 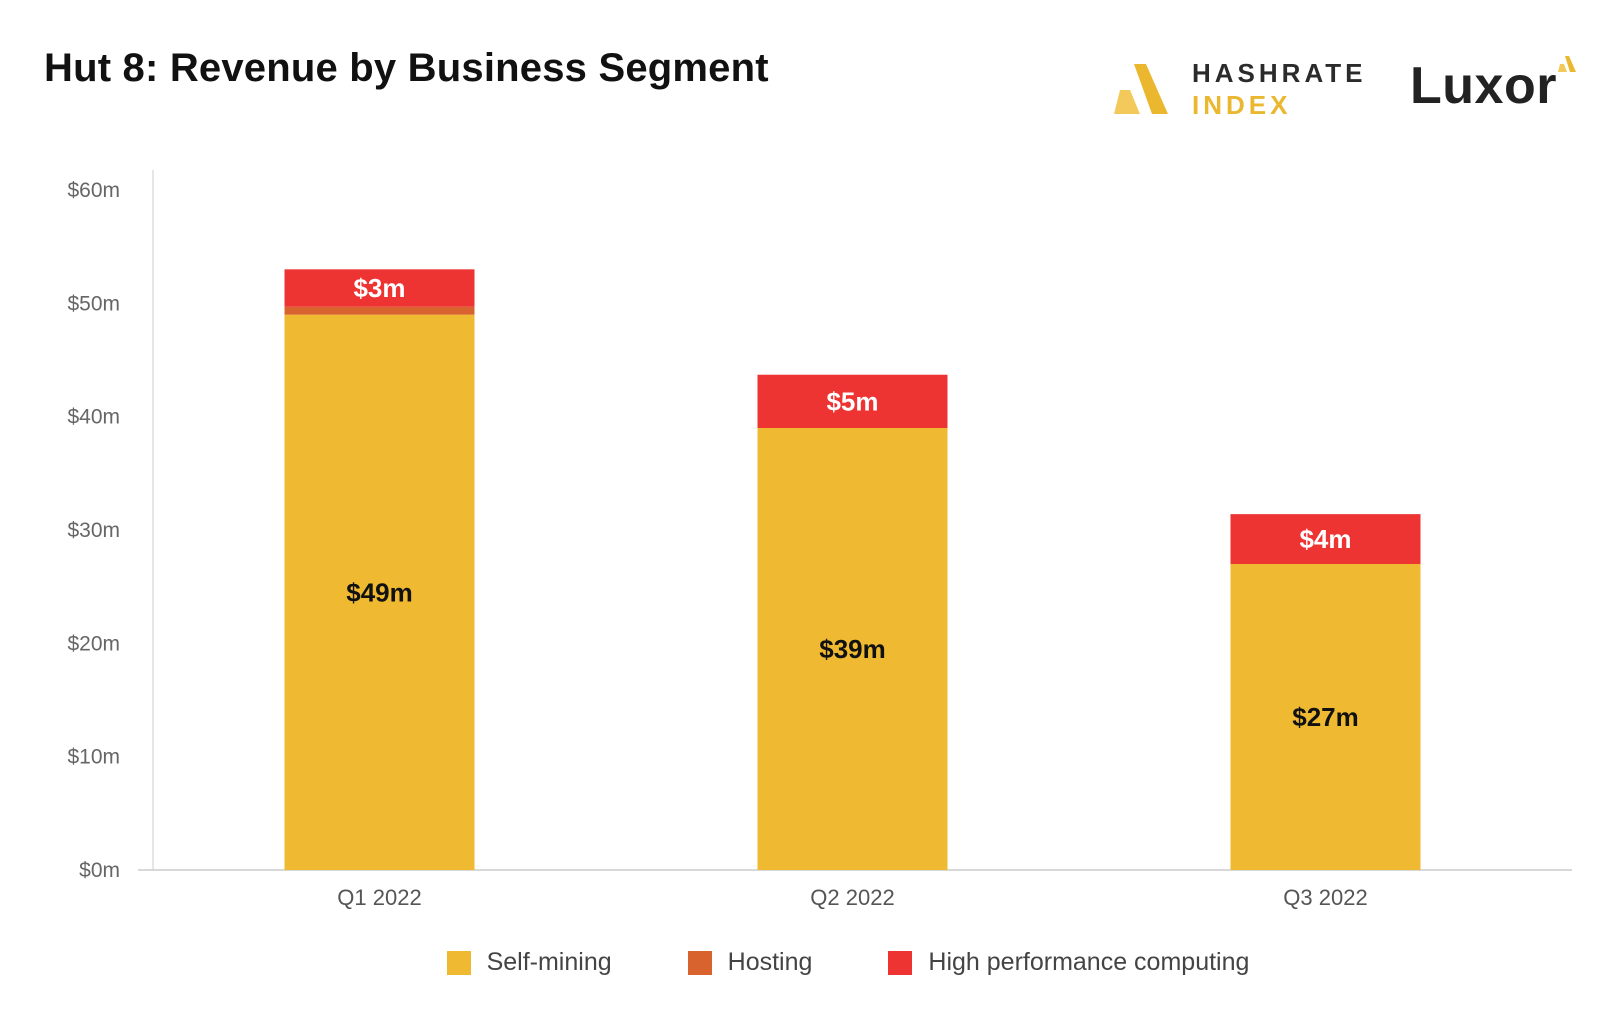 I want to click on bar-hosting-q1-2022, so click(x=379, y=310).